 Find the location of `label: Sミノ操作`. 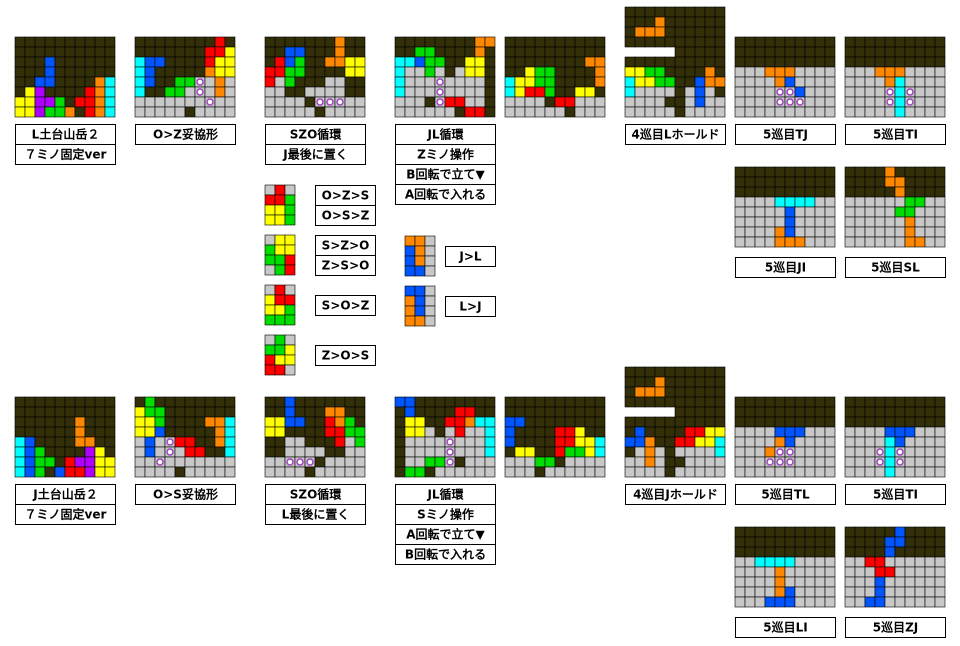

label: Sミノ操作 is located at coordinates (445, 514).